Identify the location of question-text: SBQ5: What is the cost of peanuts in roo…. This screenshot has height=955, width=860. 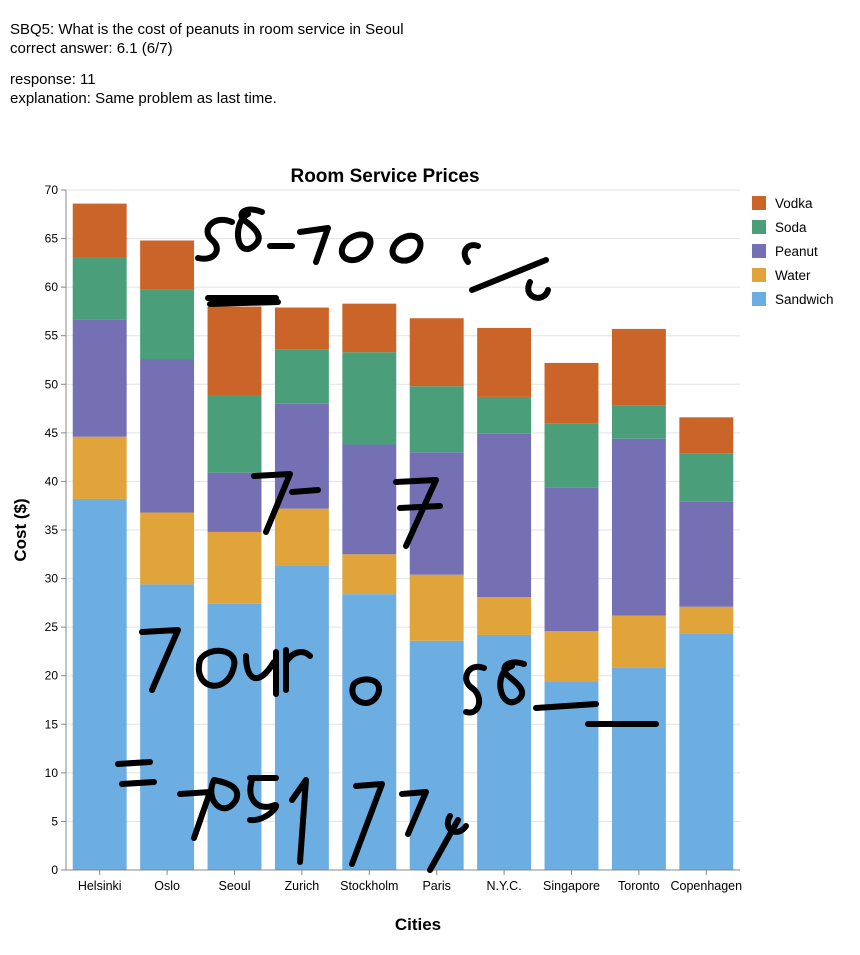
(207, 29).